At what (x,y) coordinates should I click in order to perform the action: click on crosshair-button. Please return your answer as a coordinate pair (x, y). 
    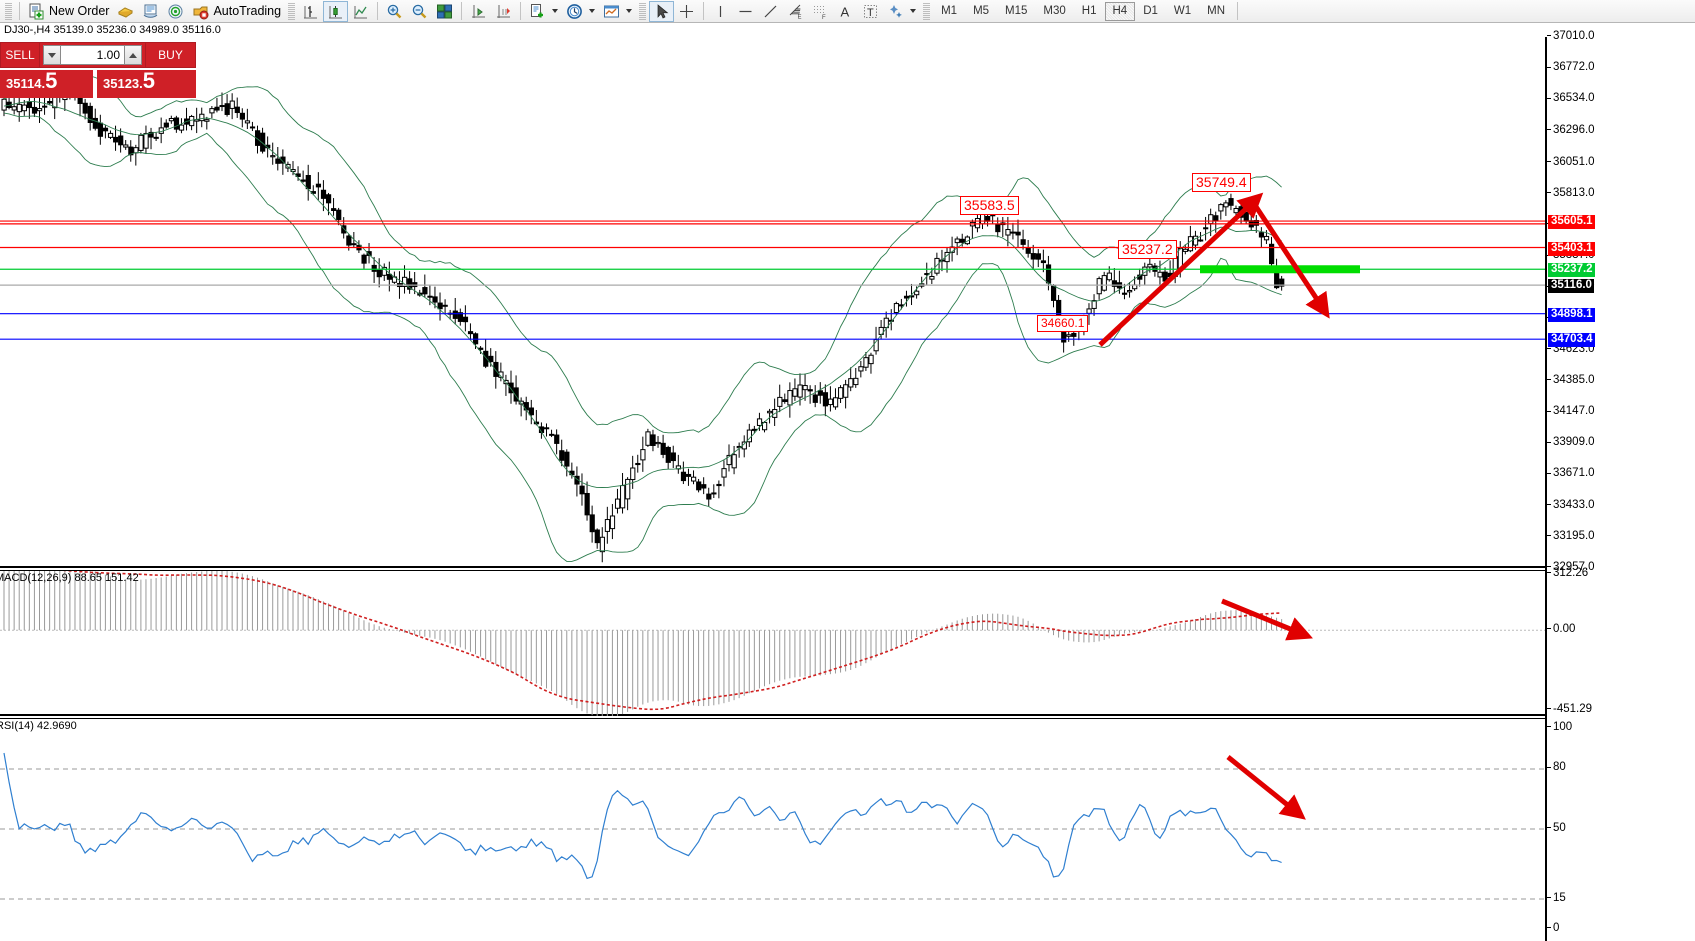
    Looking at the image, I should click on (686, 11).